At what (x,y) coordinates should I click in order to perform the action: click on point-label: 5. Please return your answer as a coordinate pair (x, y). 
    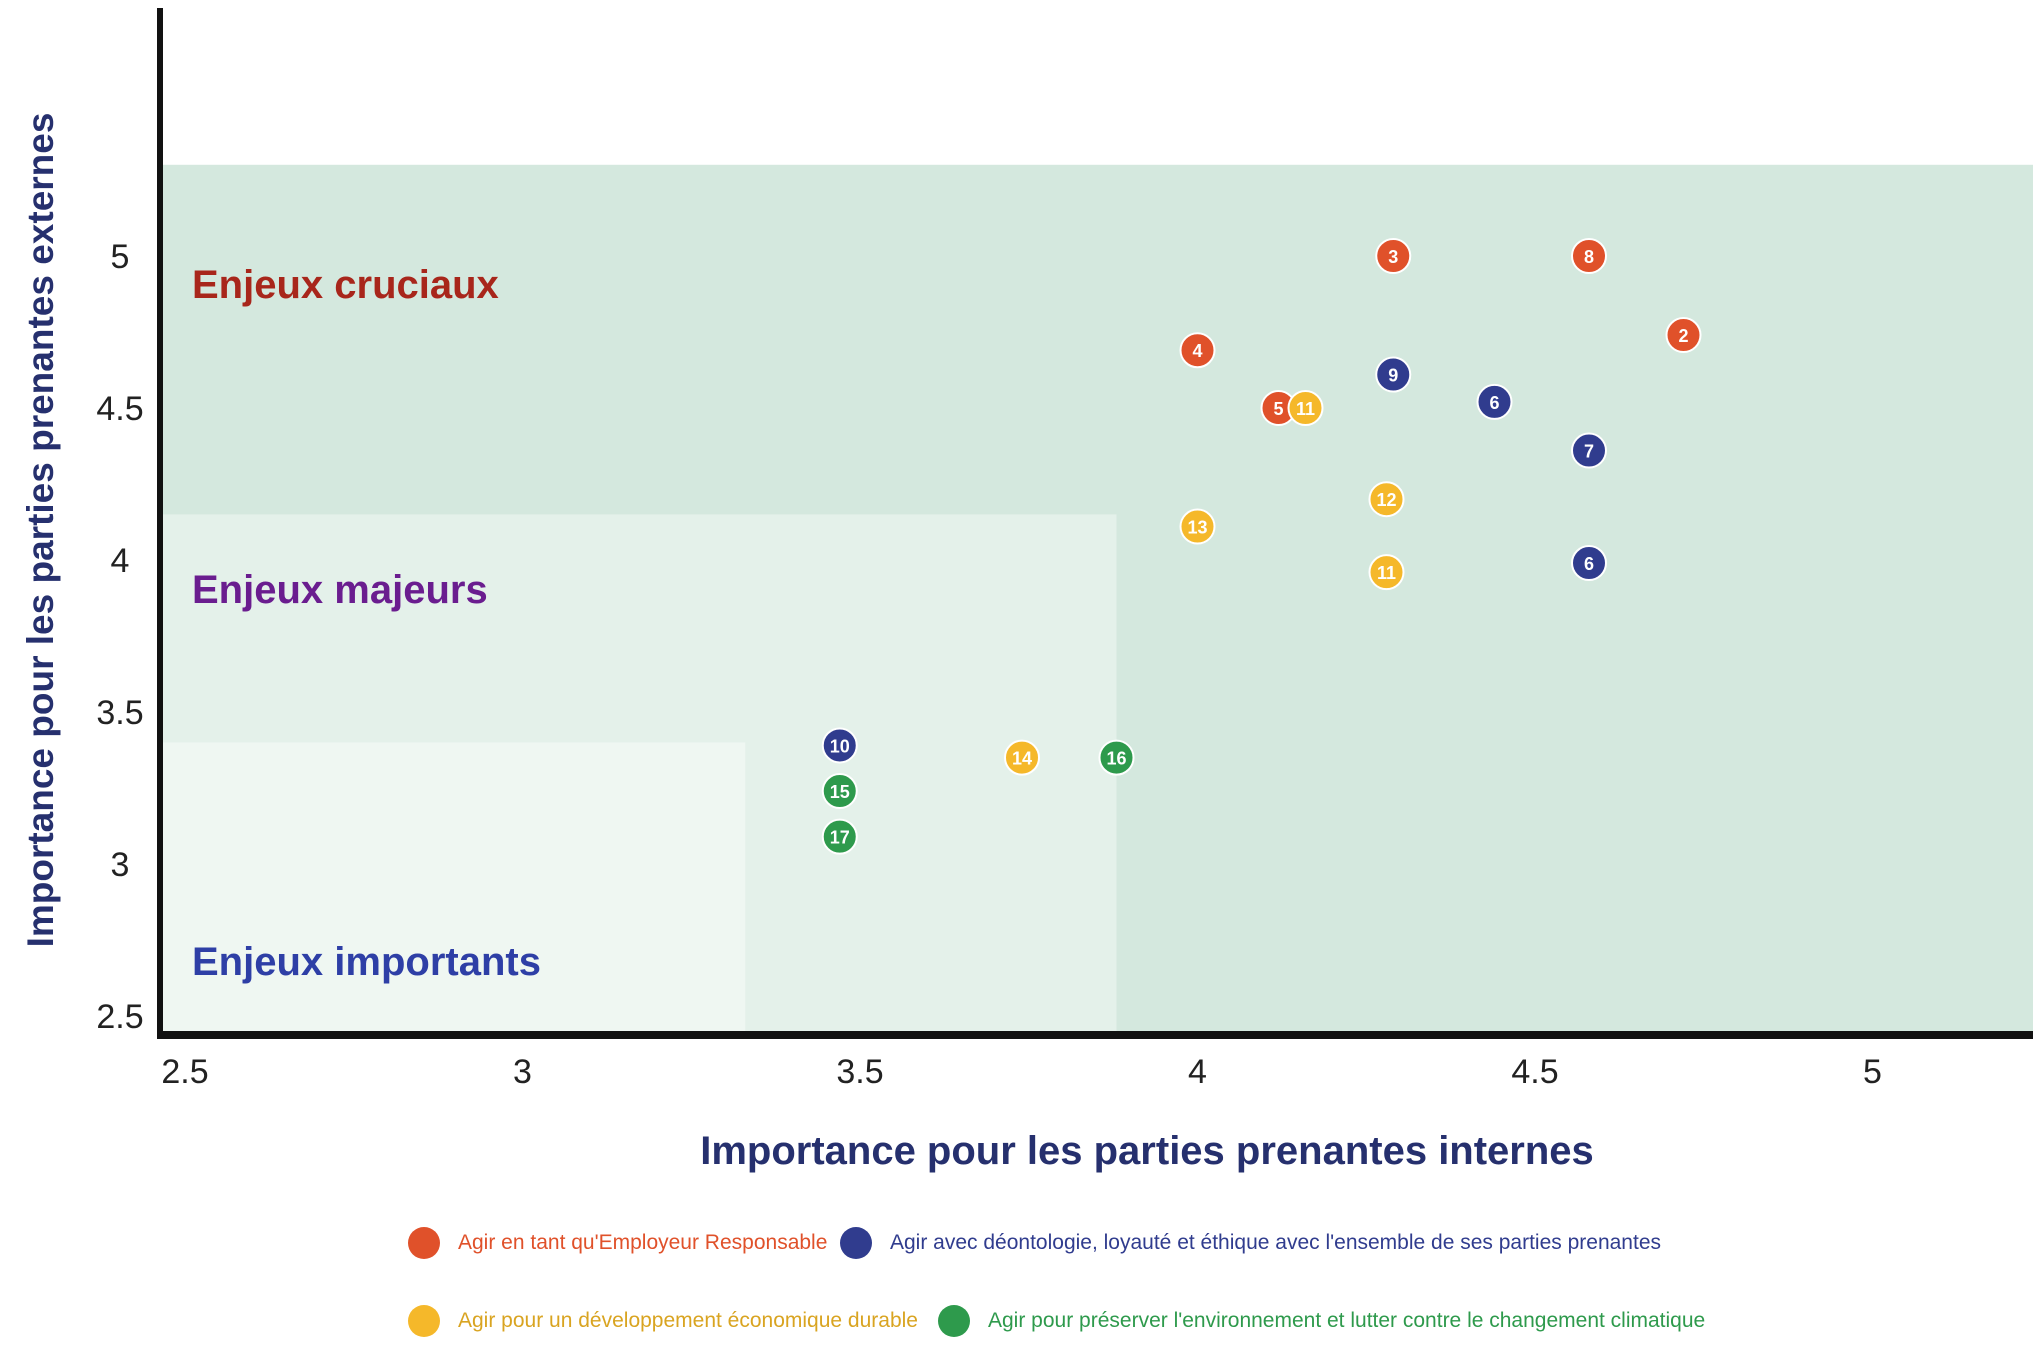
    Looking at the image, I should click on (1278, 409).